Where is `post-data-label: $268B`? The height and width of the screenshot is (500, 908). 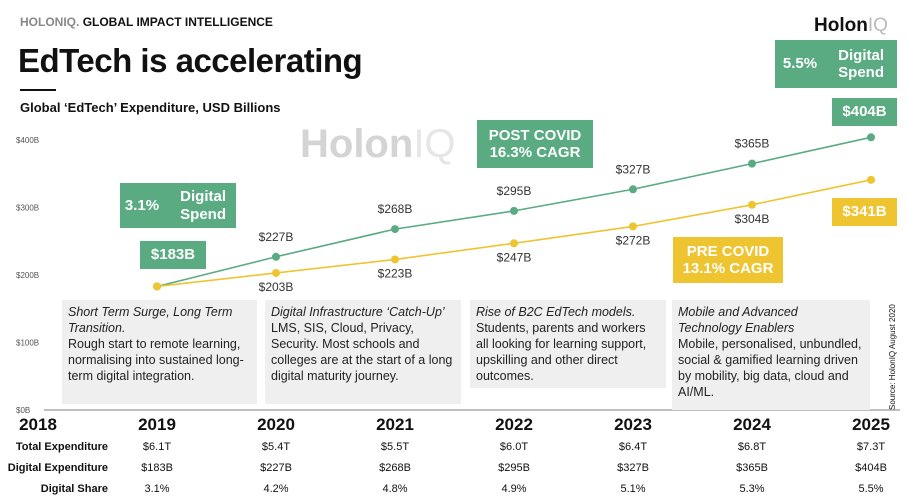 post-data-label: $268B is located at coordinates (395, 209).